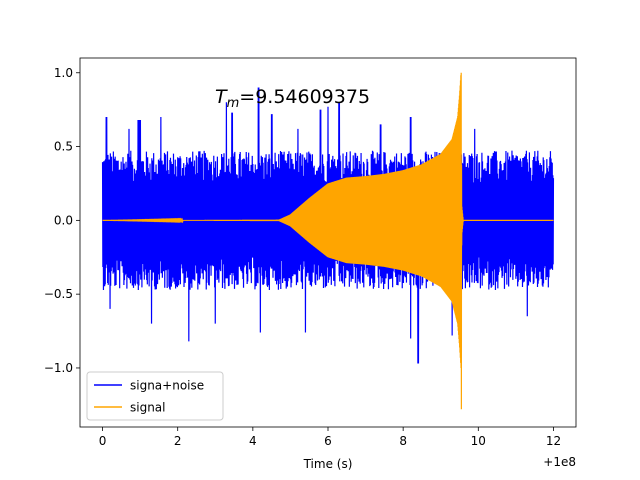  I want to click on annotation-subscript: m, so click(233, 103).